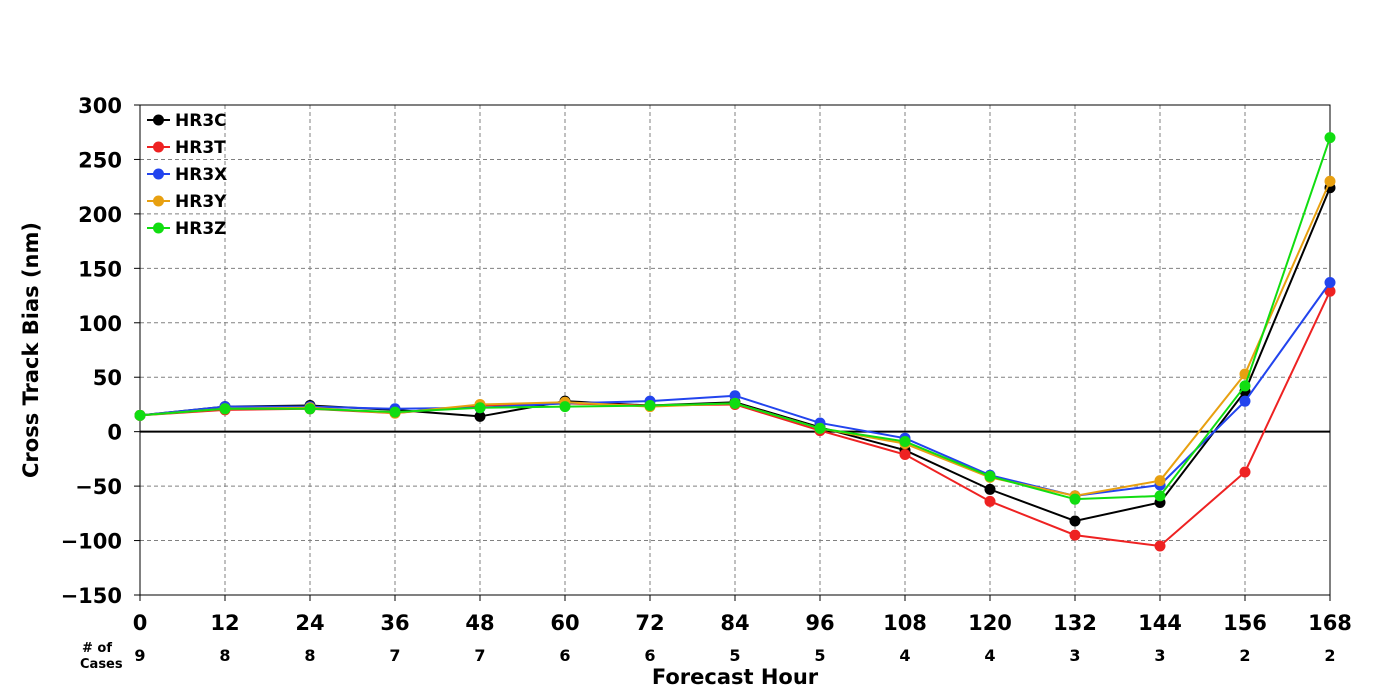  What do you see at coordinates (200, 229) in the screenshot?
I see `legend-label: HR3Z` at bounding box center [200, 229].